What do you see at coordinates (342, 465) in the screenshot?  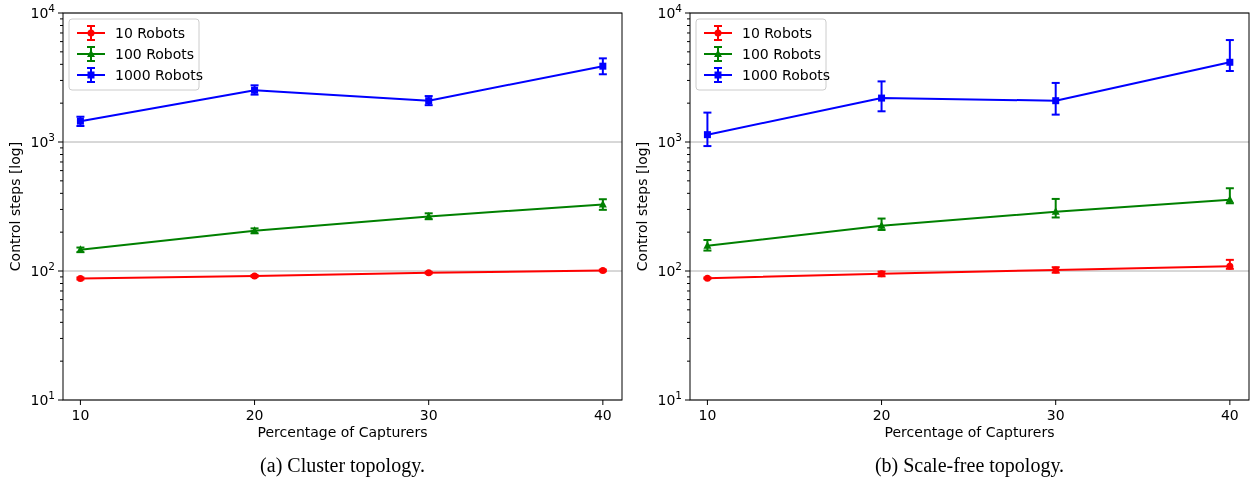 I see `text: (a) Cluster topology.` at bounding box center [342, 465].